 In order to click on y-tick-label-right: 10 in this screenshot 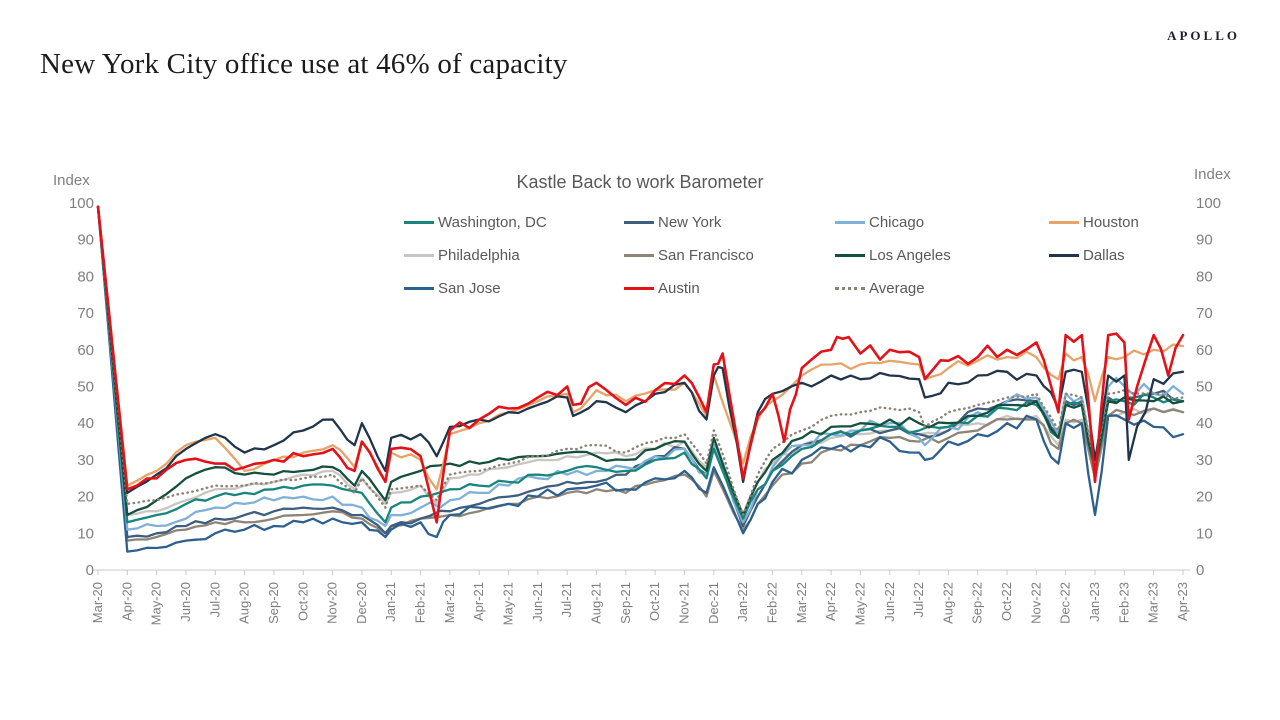, I will do `click(1204, 533)`.